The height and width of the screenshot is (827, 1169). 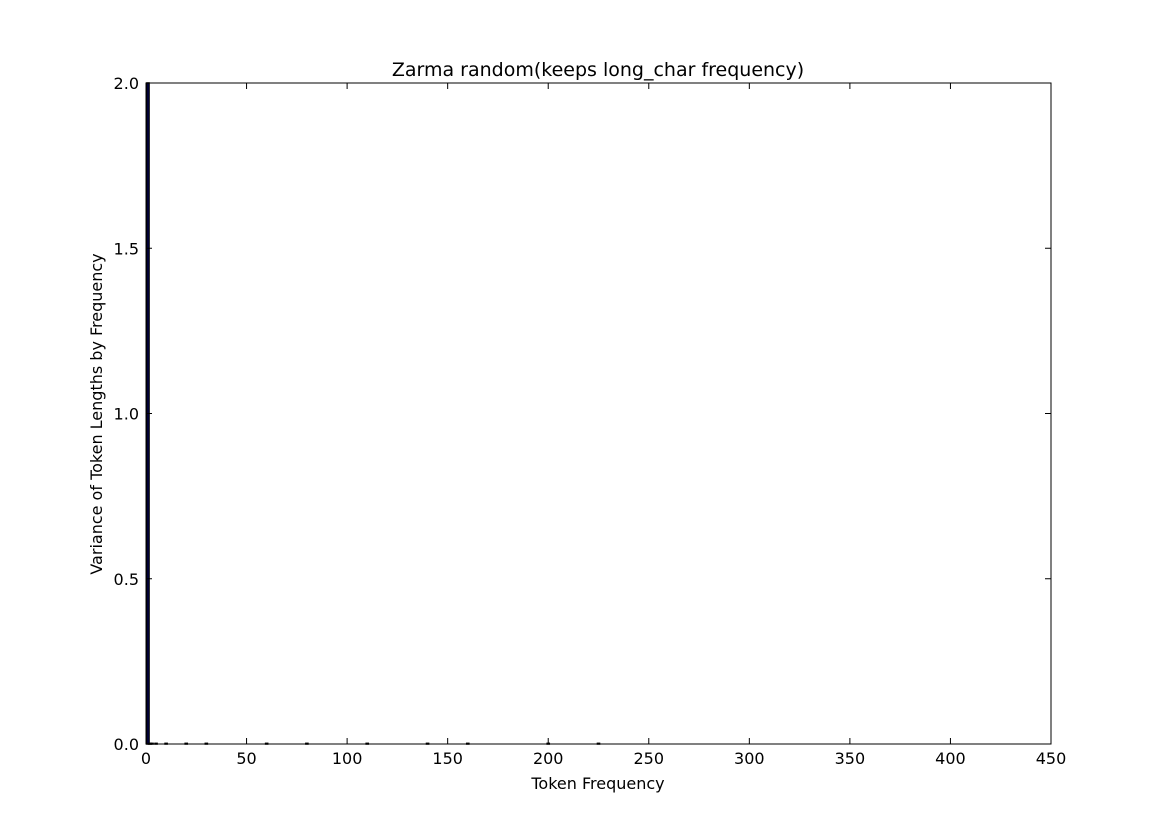 I want to click on y-tick-label-2: 1.0, so click(x=126, y=414).